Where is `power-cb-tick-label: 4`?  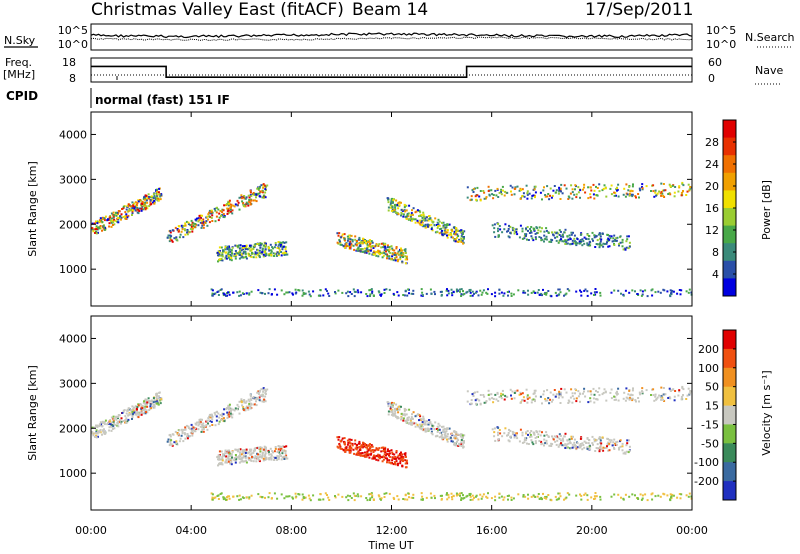 power-cb-tick-label: 4 is located at coordinates (715, 274).